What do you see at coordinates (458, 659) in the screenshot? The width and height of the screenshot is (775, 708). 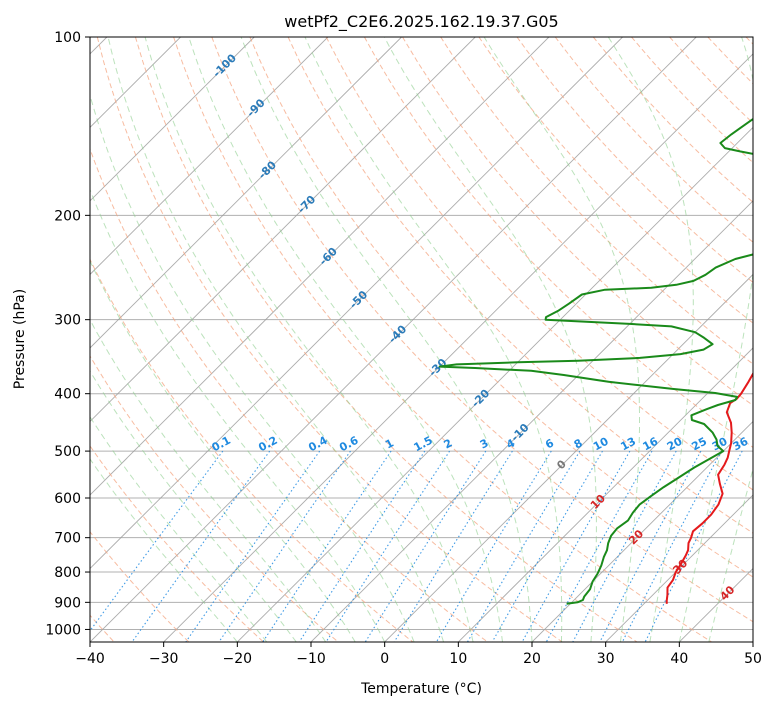 I see `x-tick-label: 10` at bounding box center [458, 659].